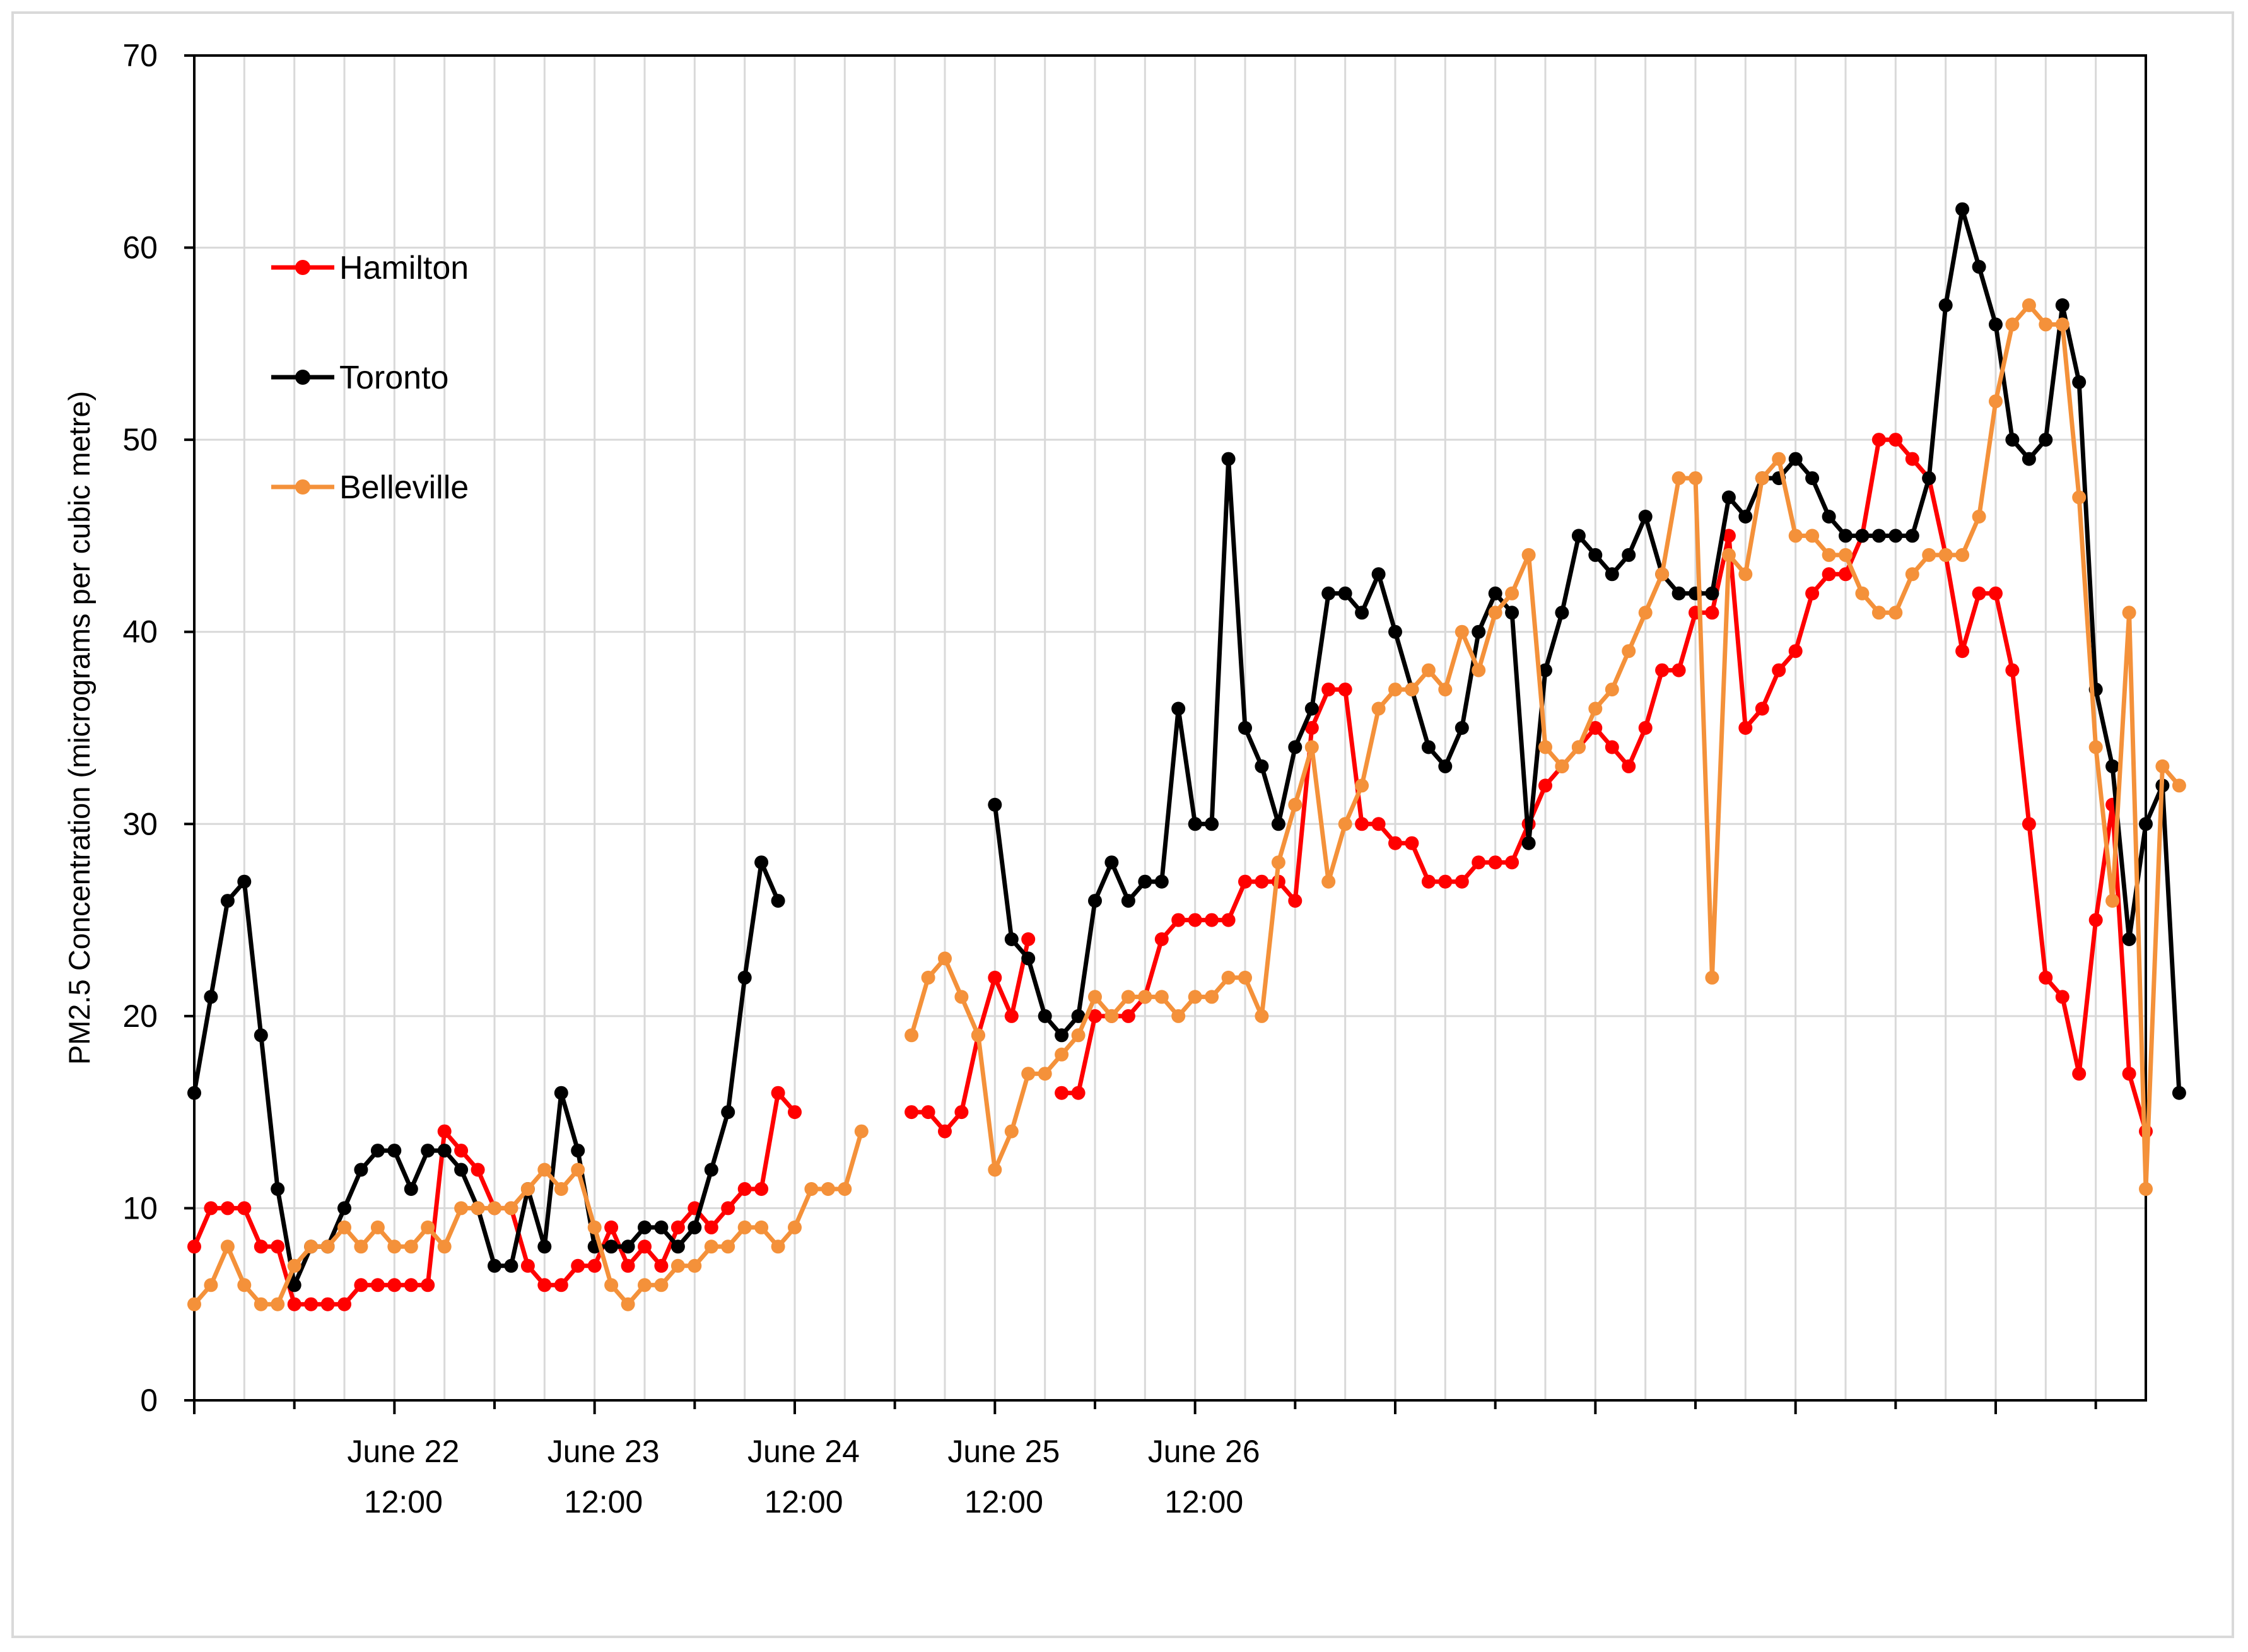 Image resolution: width=2248 pixels, height=1652 pixels. I want to click on legend-label-belleville: Belleville, so click(404, 488).